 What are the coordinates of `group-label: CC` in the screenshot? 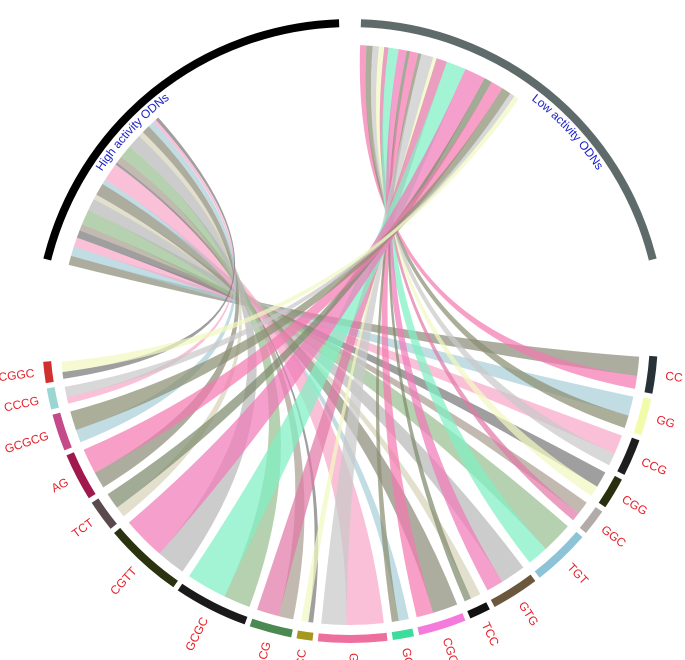 It's located at (673, 377).